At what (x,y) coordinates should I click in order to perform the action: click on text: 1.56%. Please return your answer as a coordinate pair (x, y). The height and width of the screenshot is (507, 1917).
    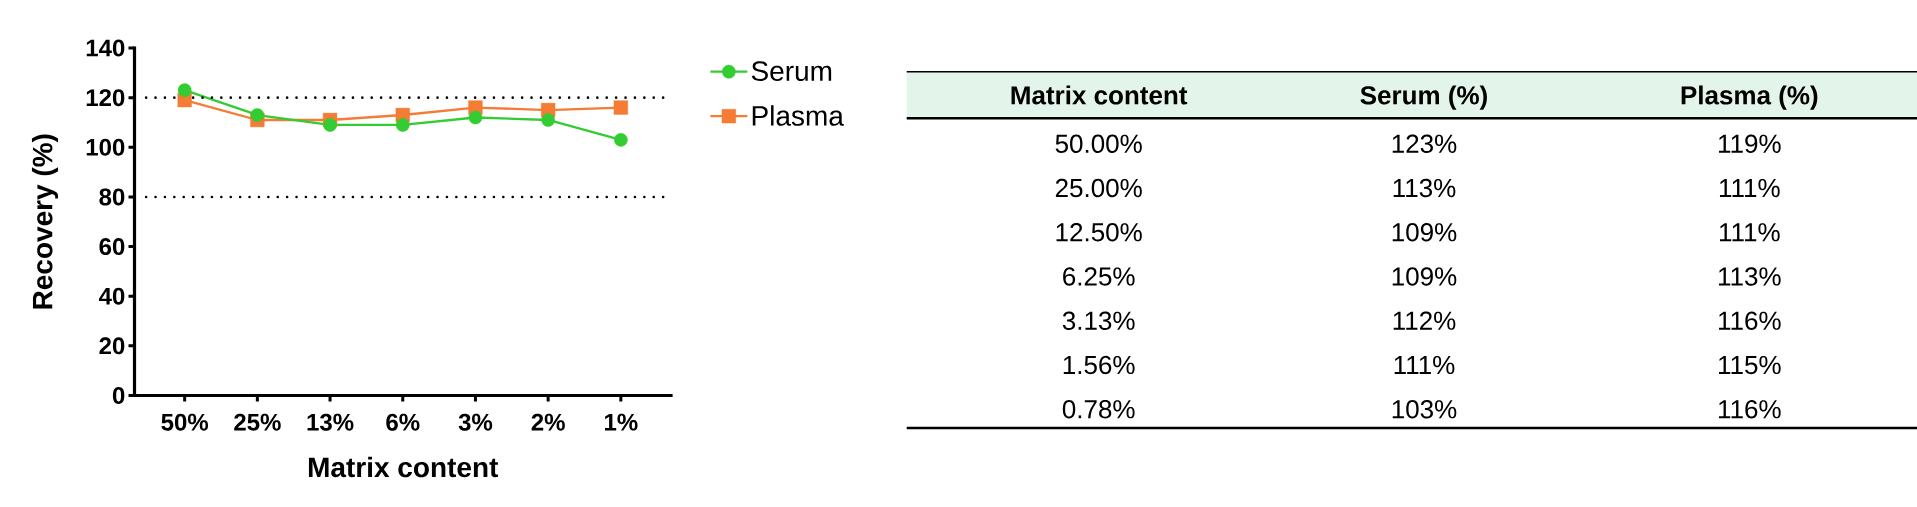
    Looking at the image, I should click on (1099, 365).